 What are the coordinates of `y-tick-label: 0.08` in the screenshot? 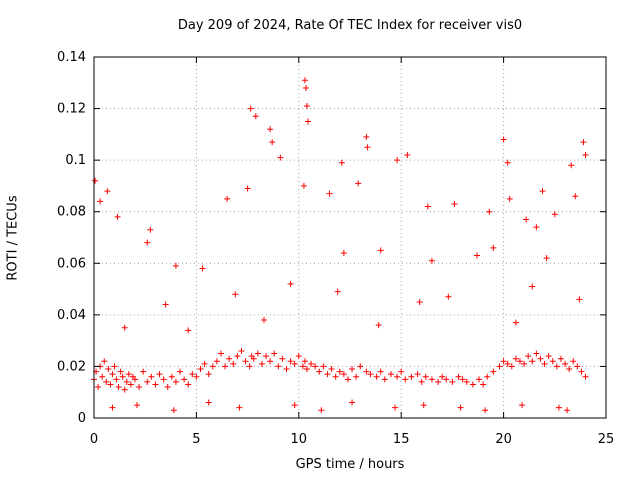 It's located at (71, 212).